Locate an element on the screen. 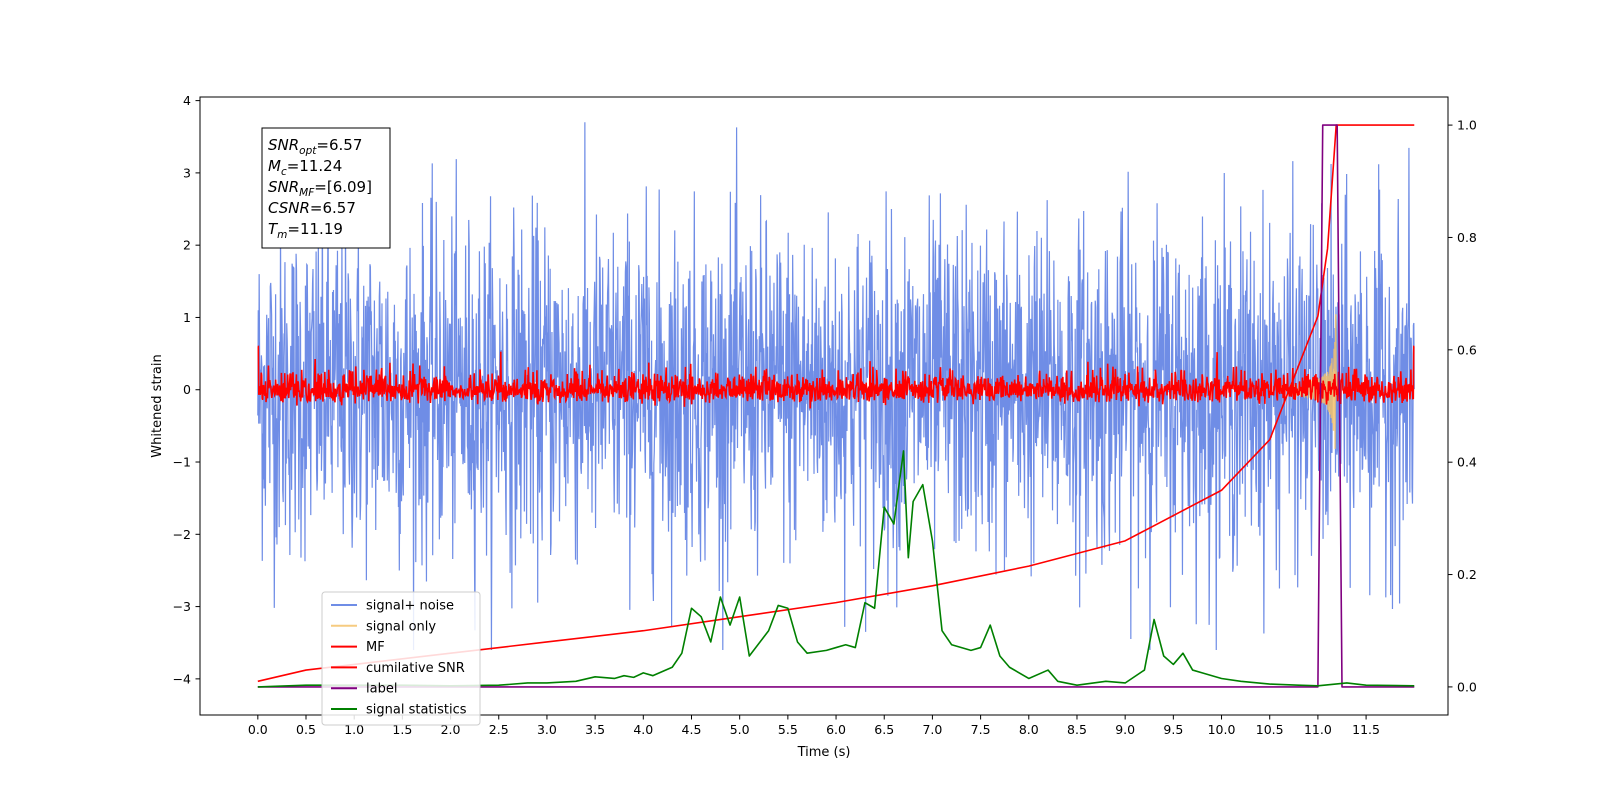 The width and height of the screenshot is (1600, 800). y-tick-label: 4 is located at coordinates (187, 100).